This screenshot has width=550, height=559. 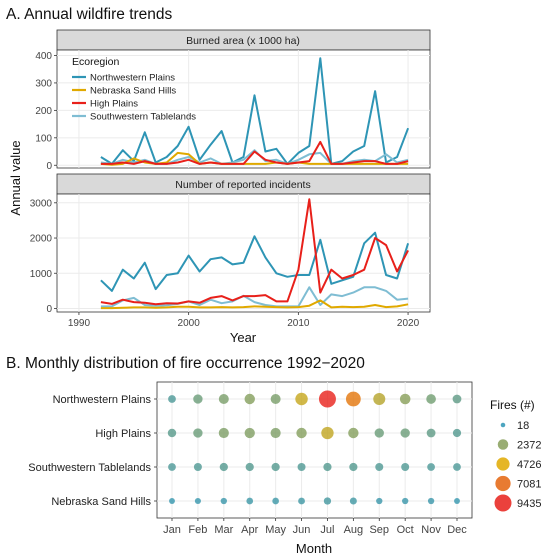 What do you see at coordinates (405, 530) in the screenshot?
I see `month-label-oct: Oct` at bounding box center [405, 530].